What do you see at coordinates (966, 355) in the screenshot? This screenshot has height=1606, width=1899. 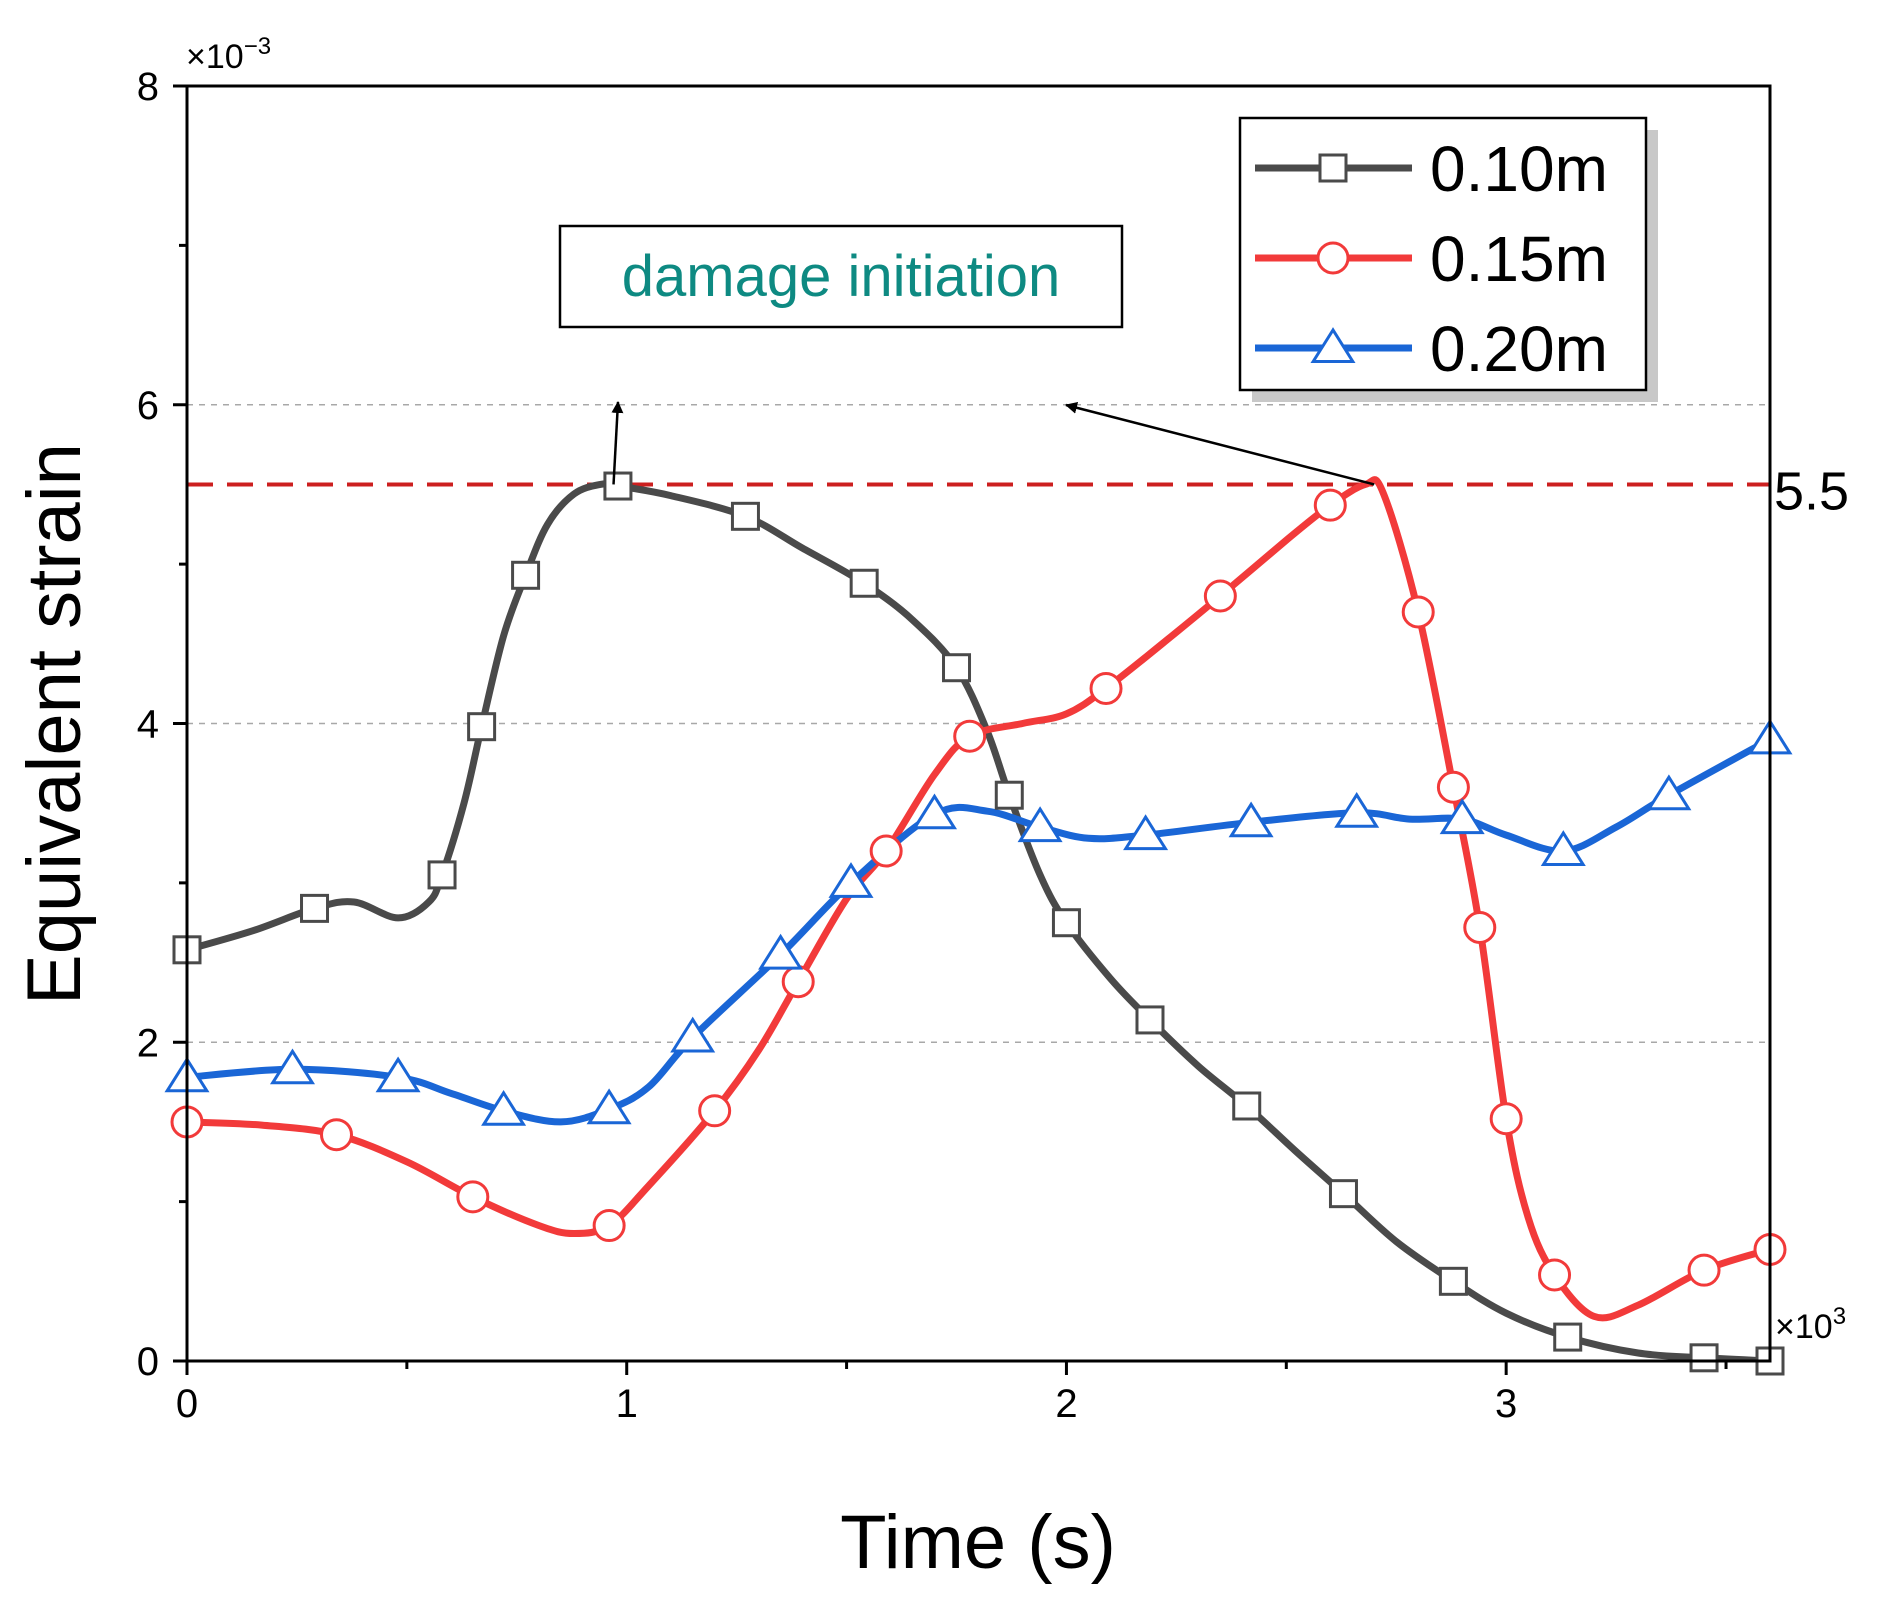 I see `annotation-group: damage initiation` at bounding box center [966, 355].